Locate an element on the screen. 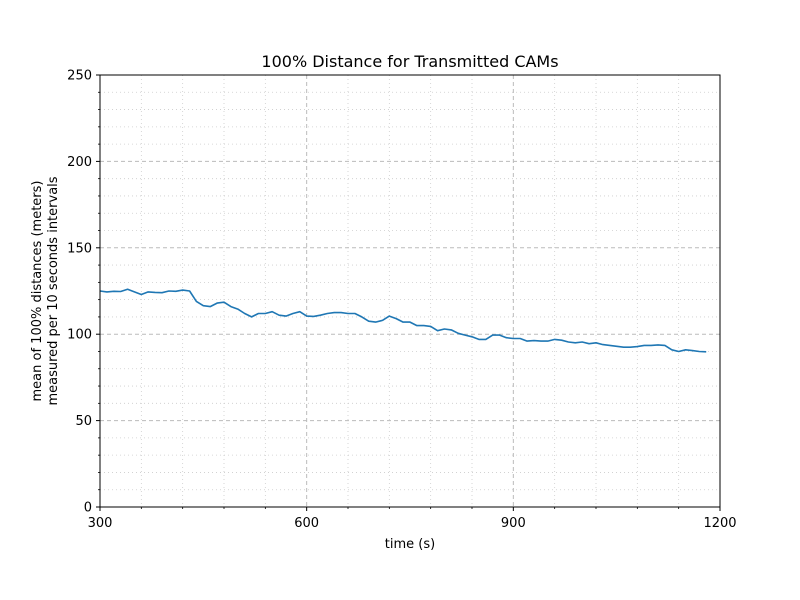 This screenshot has width=800, height=600. y-tick-label: 200 is located at coordinates (79, 162).